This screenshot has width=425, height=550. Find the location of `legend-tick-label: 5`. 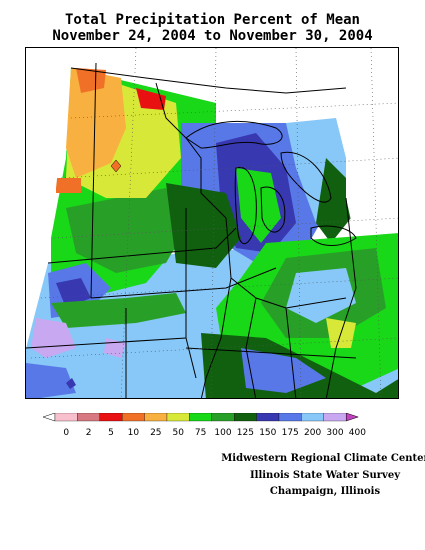

legend-tick-label: 5 is located at coordinates (111, 433).